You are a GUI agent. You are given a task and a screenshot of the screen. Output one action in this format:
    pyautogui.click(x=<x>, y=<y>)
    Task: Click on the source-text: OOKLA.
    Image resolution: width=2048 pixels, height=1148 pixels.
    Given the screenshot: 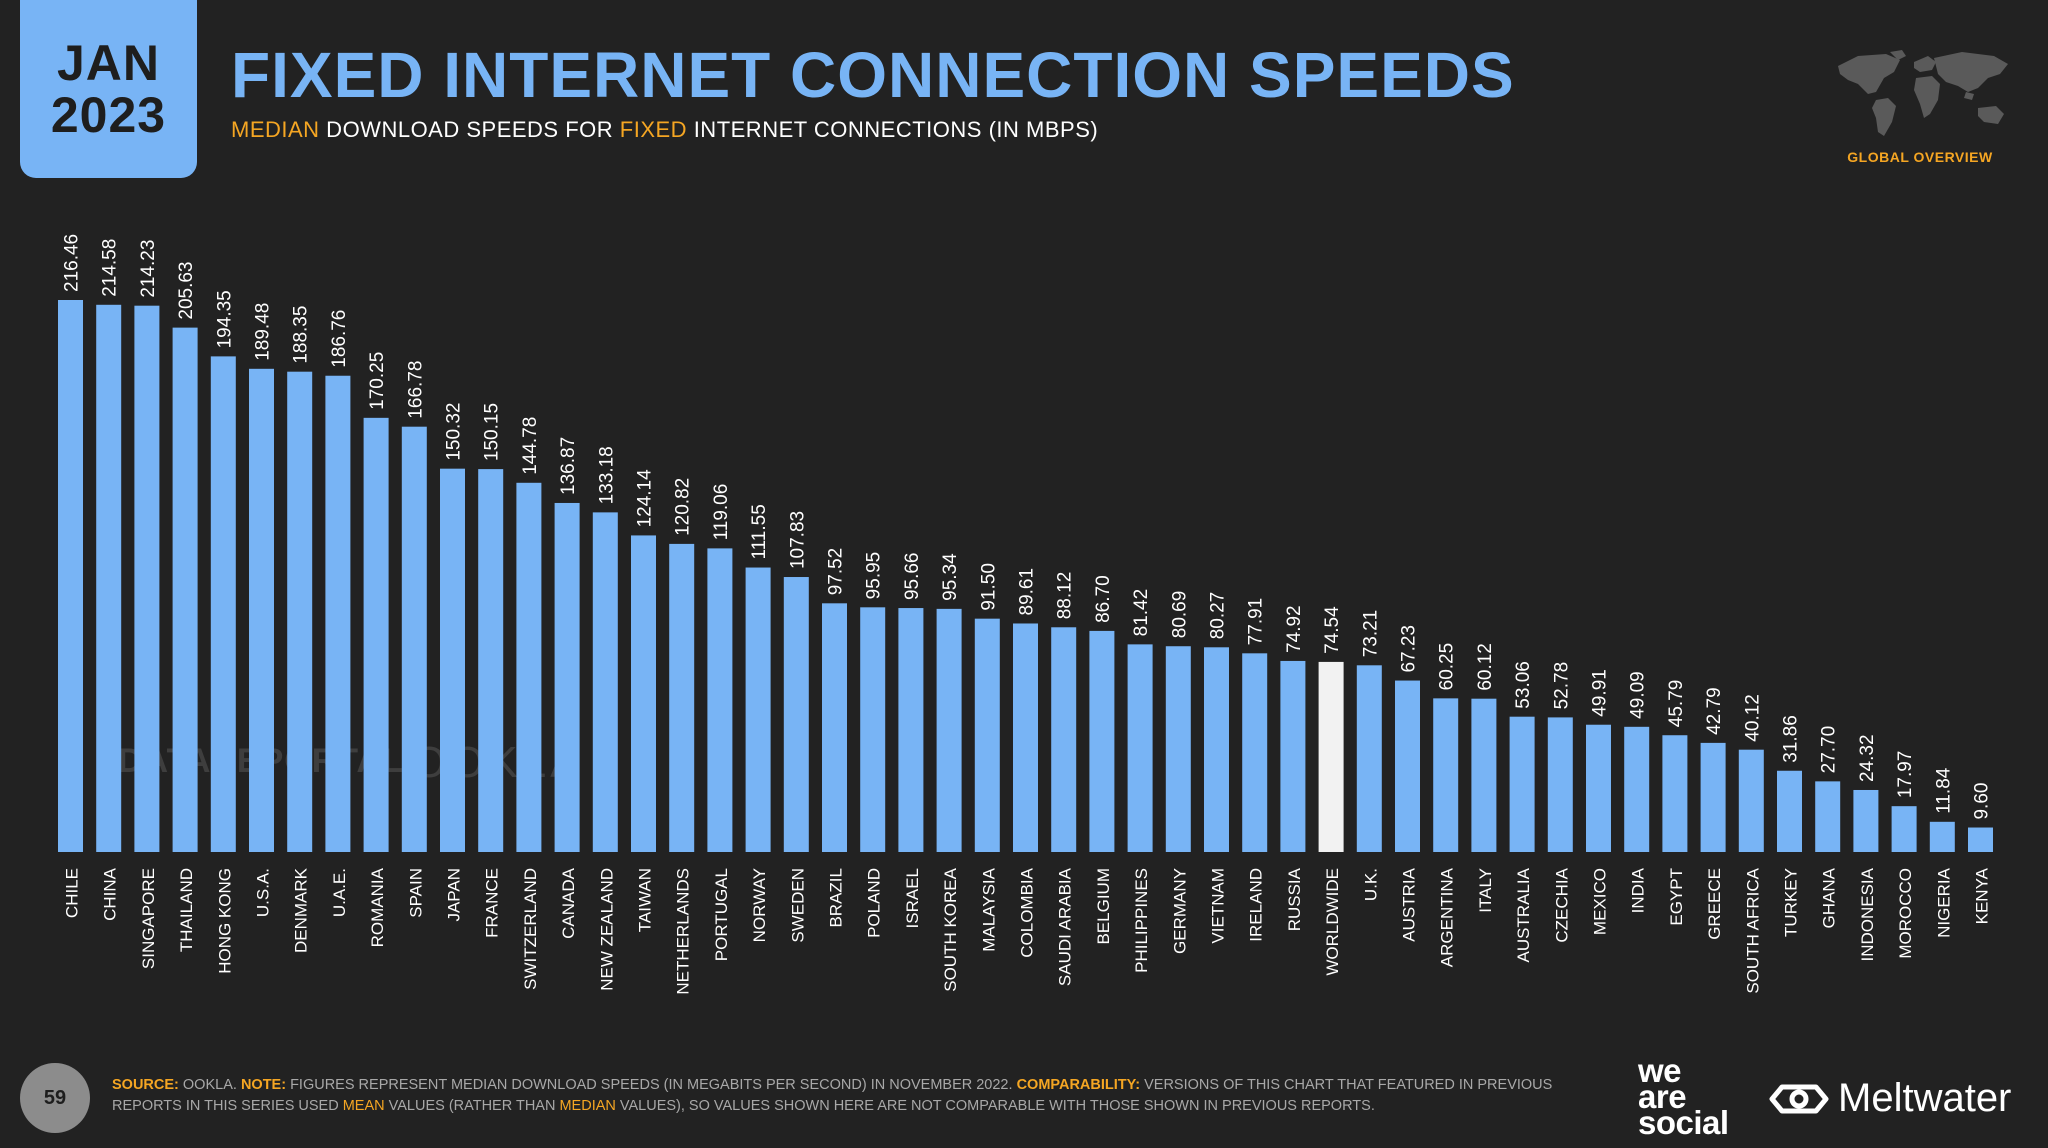 What is the action you would take?
    pyautogui.click(x=209, y=1085)
    